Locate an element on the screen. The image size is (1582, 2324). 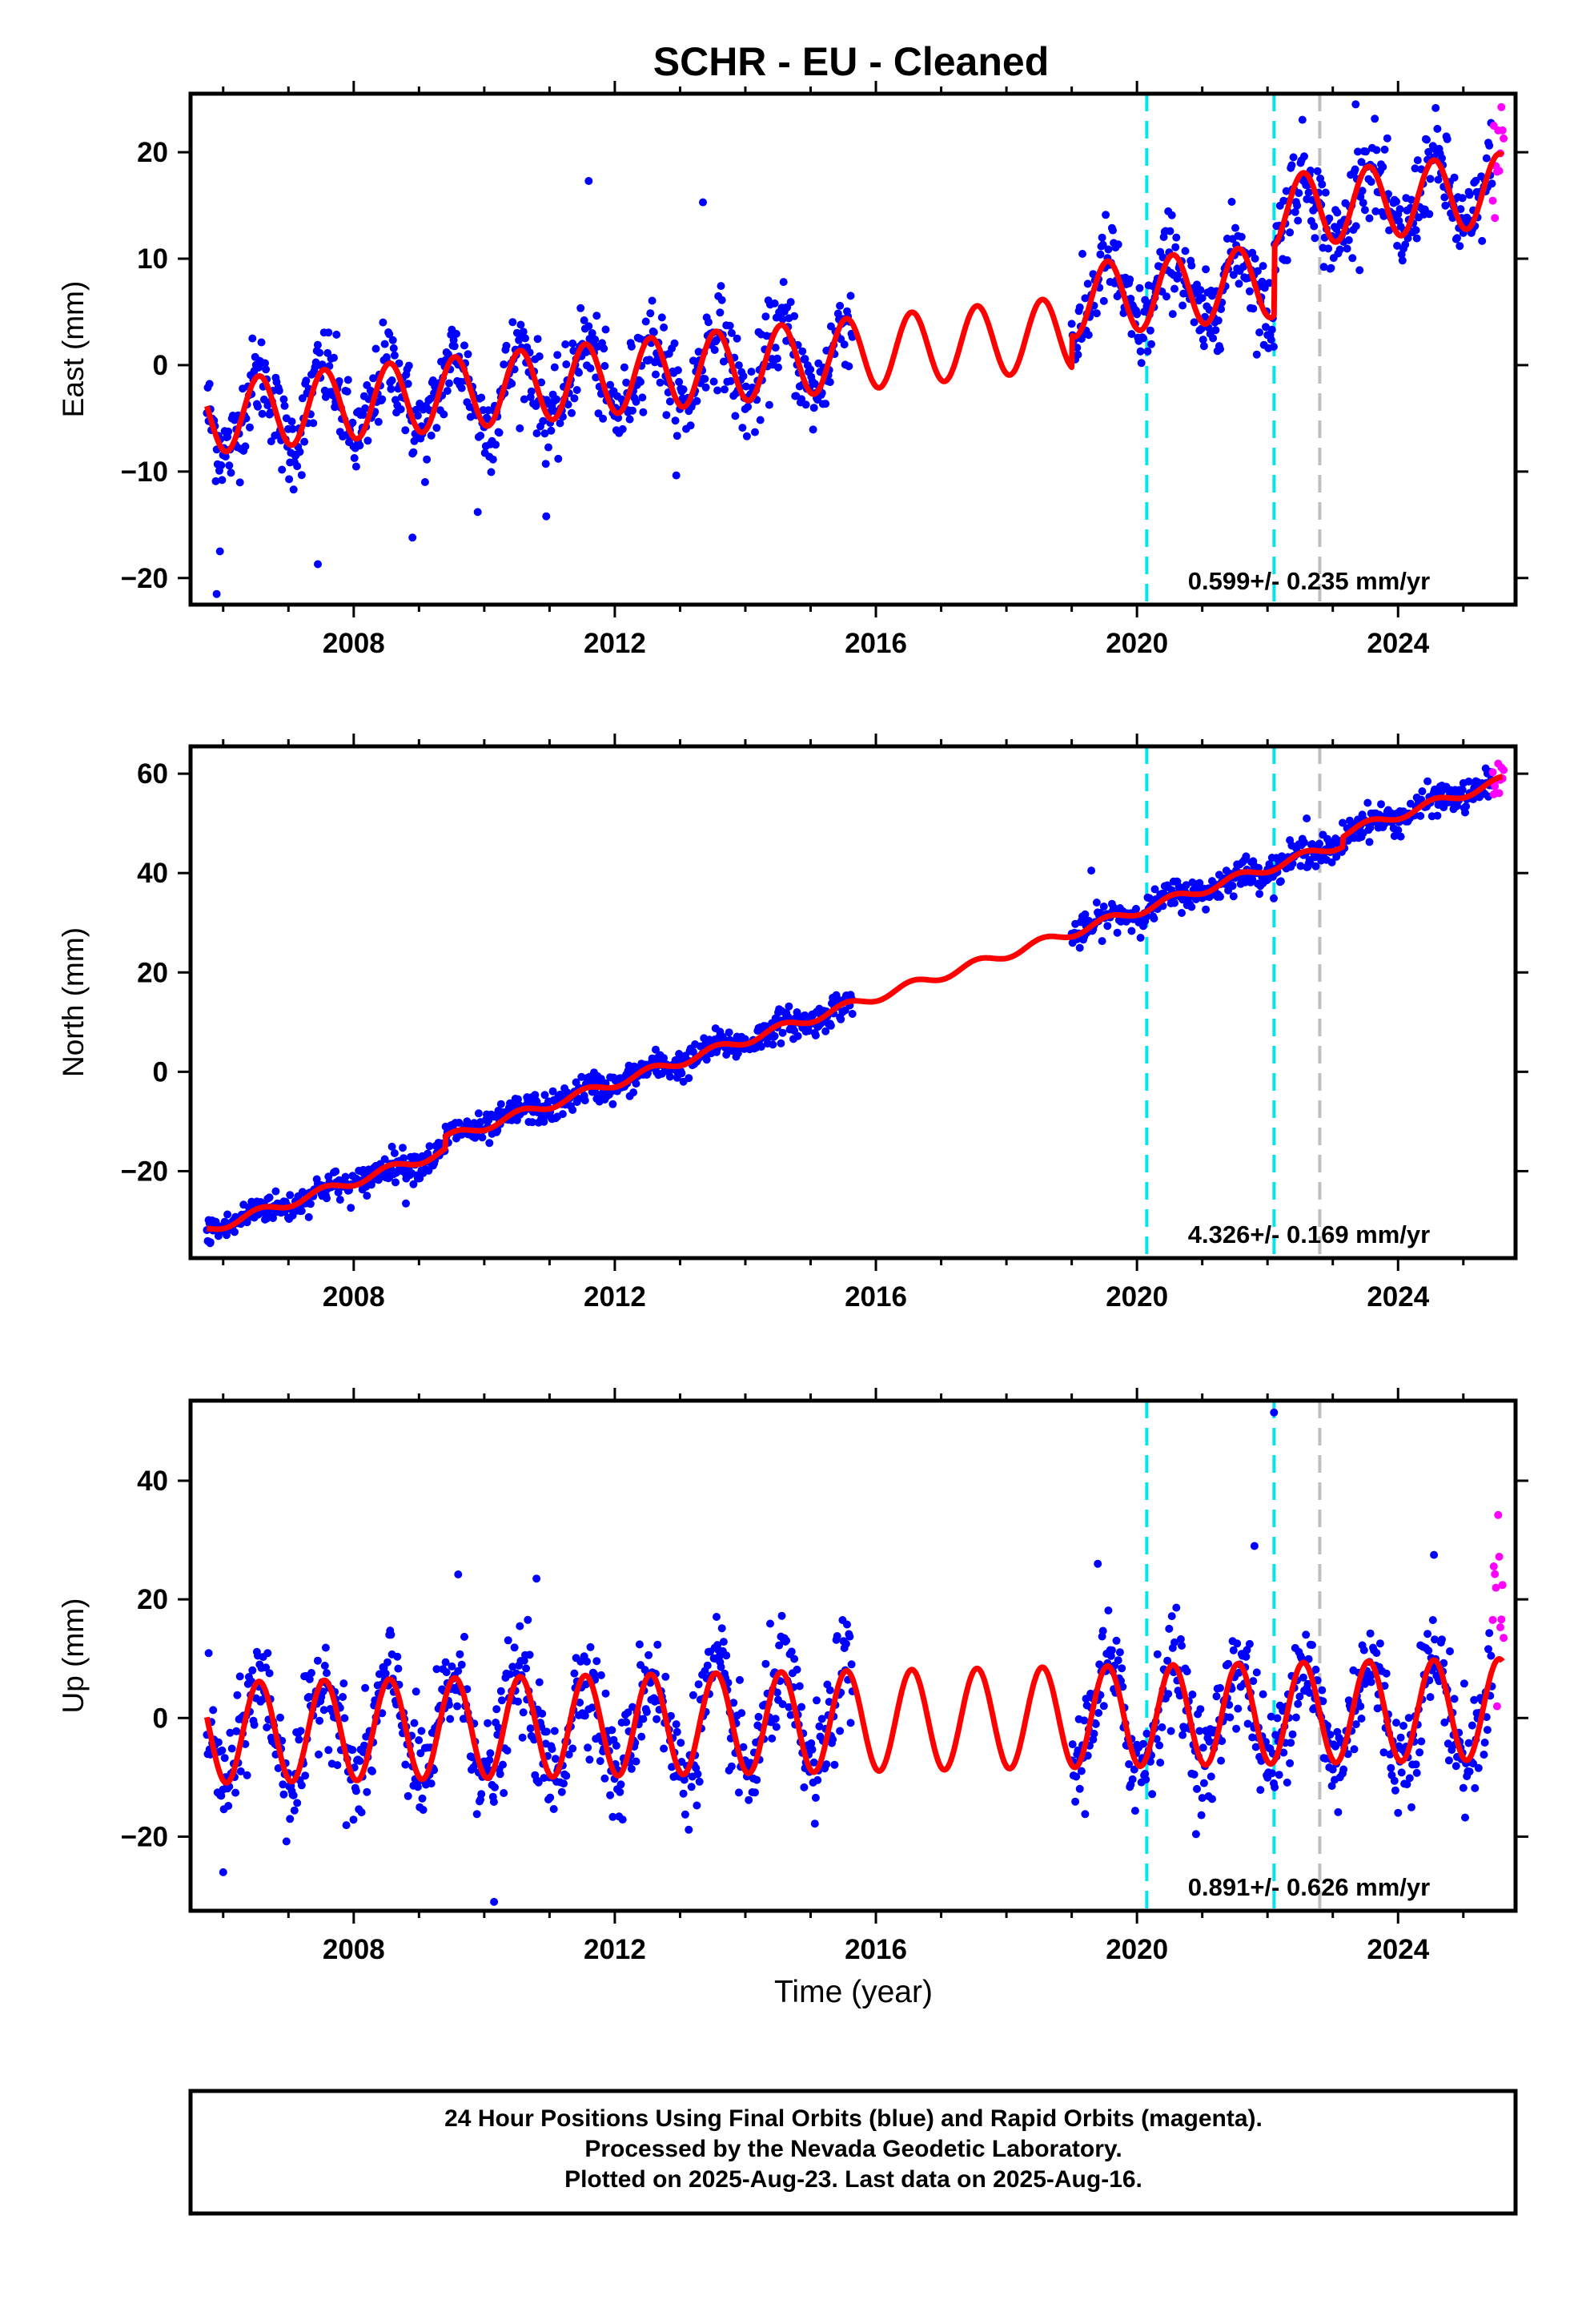
east-y-tick-label: 10 is located at coordinates (152, 259).